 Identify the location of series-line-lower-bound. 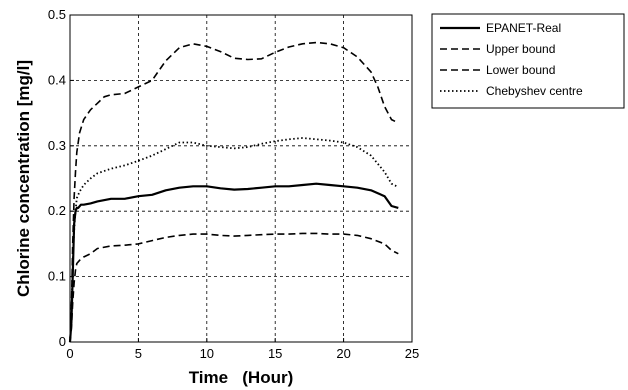
(234, 287).